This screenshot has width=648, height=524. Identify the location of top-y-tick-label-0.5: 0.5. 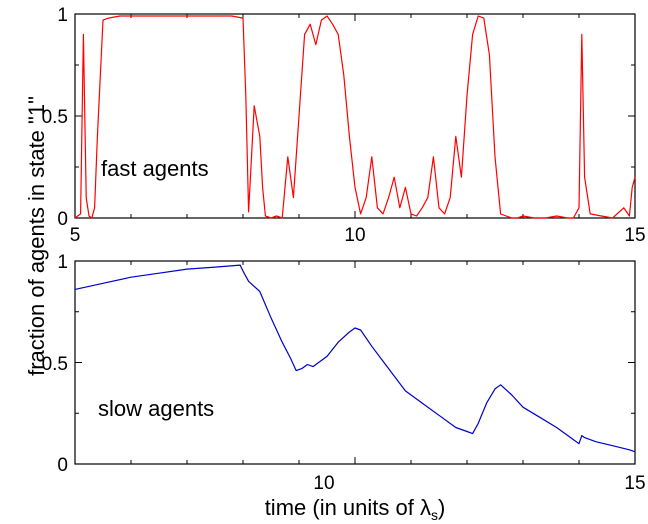
(55, 117).